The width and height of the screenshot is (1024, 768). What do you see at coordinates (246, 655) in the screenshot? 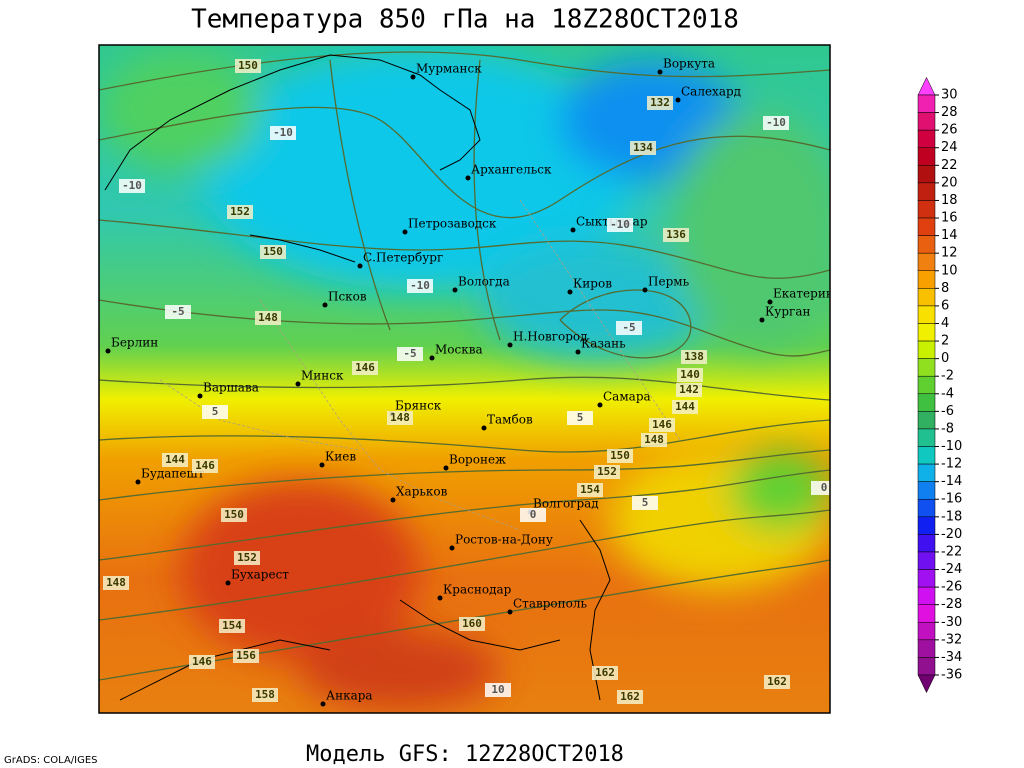
I see `contour-label: 156` at bounding box center [246, 655].